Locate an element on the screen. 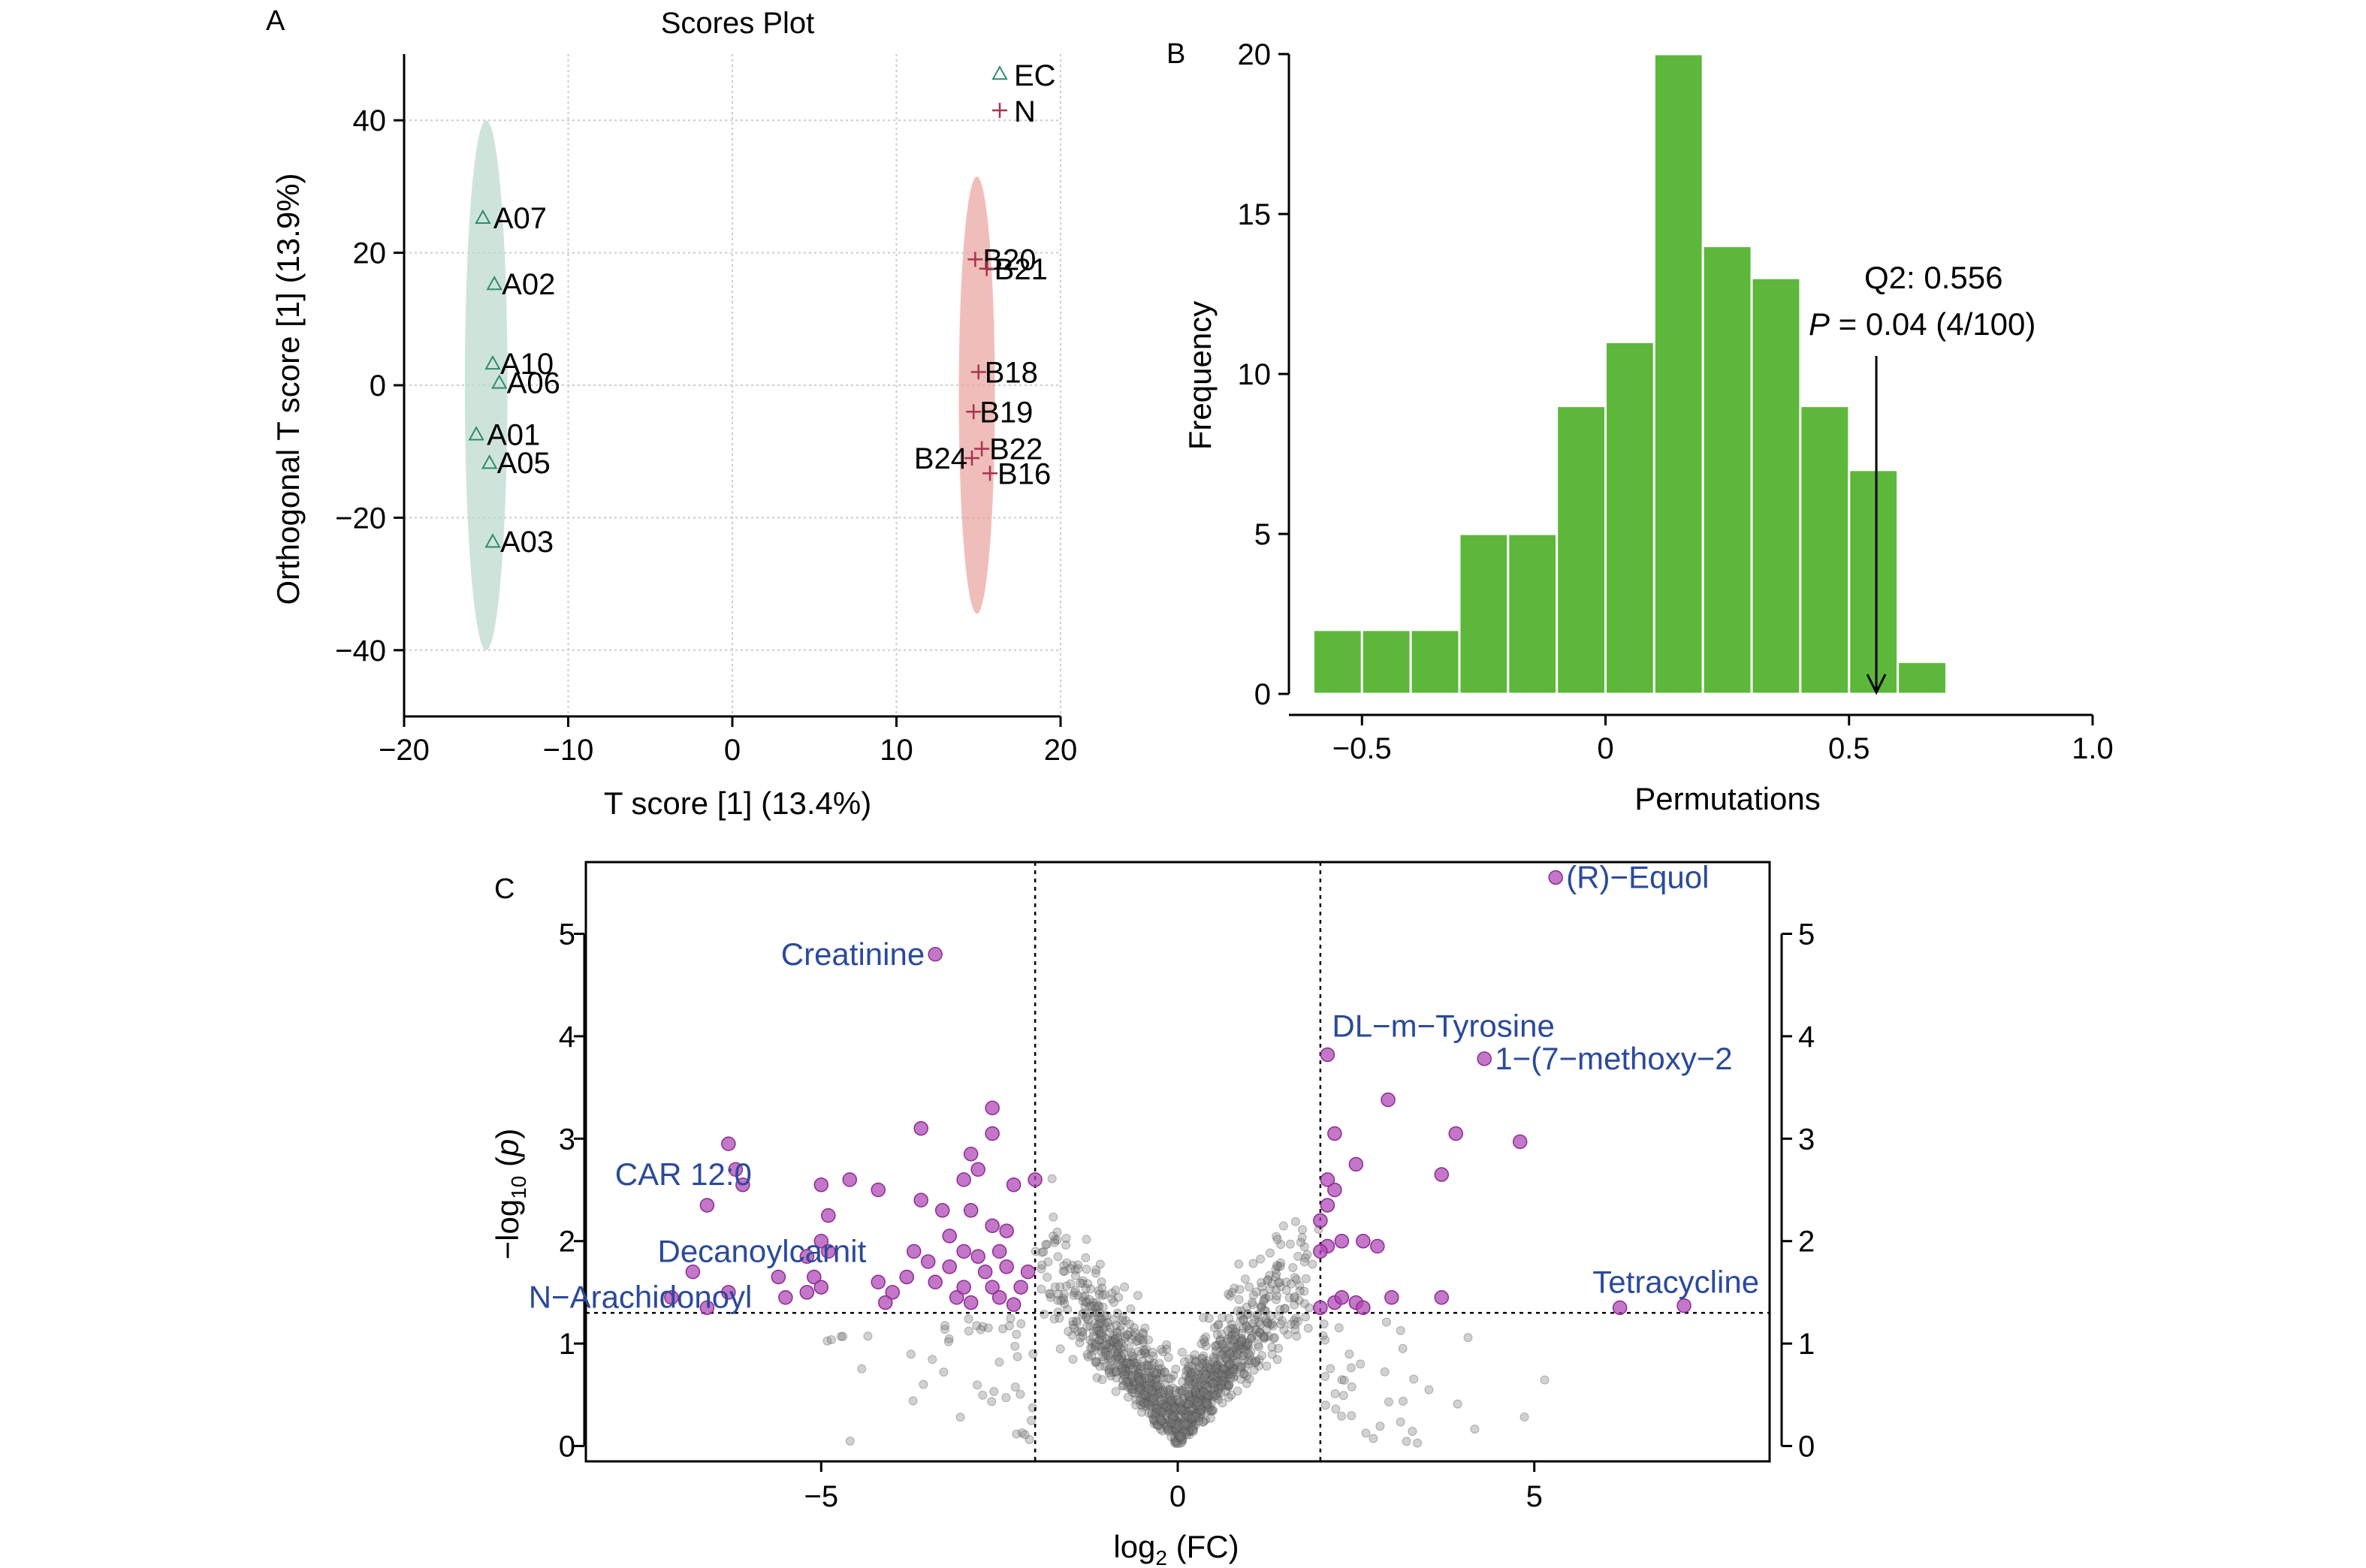  sample-label: B18 is located at coordinates (1011, 372).